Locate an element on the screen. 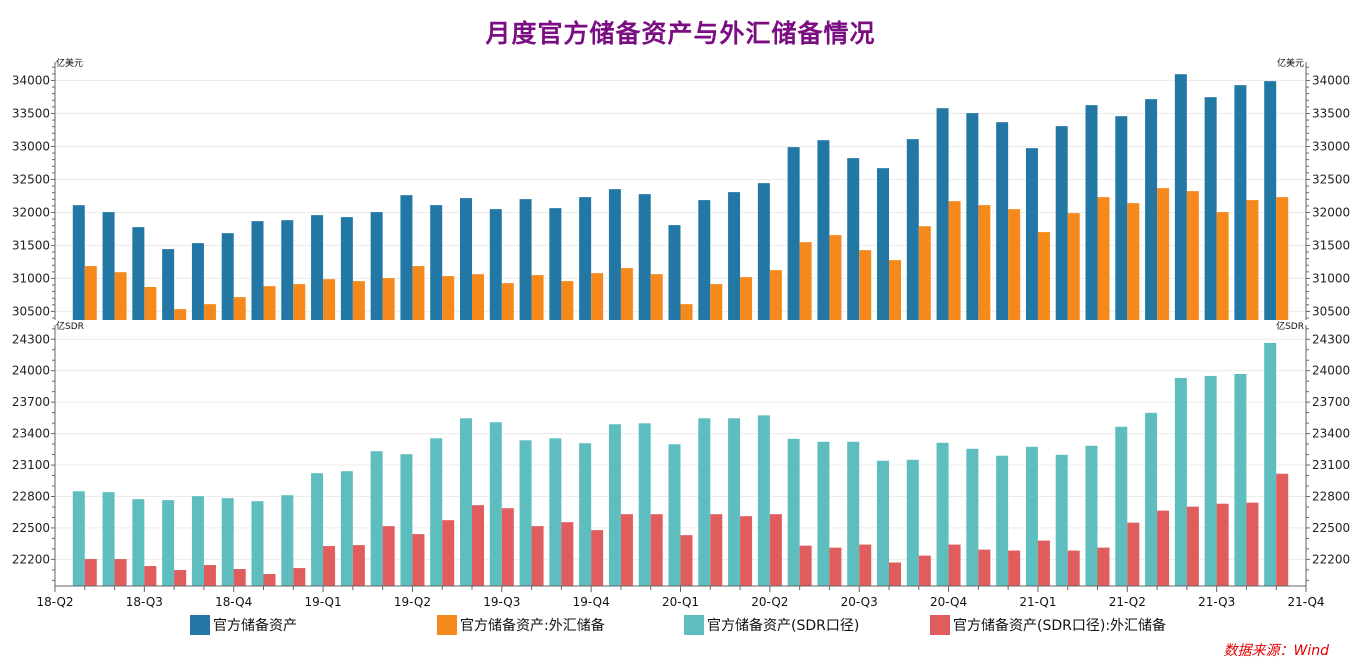  legend-item-fx-reserves-sdr: 官方储备资产(SDR口径):外汇储备 is located at coordinates (1048, 625).